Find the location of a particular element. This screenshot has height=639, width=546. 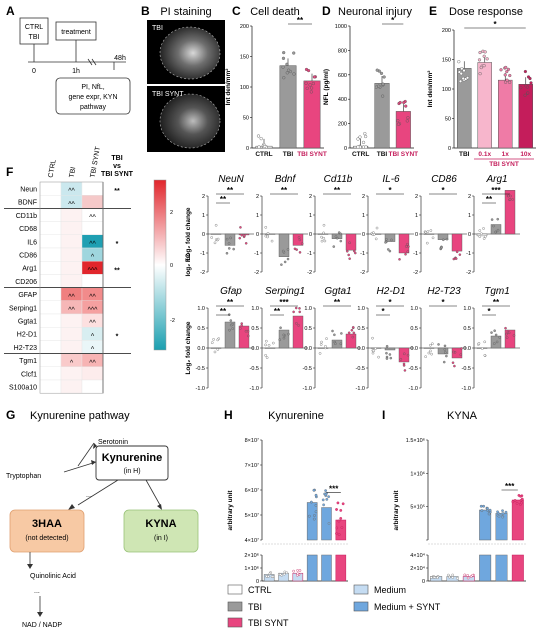

heatmap-mark: ^ is located at coordinates (72, 363).